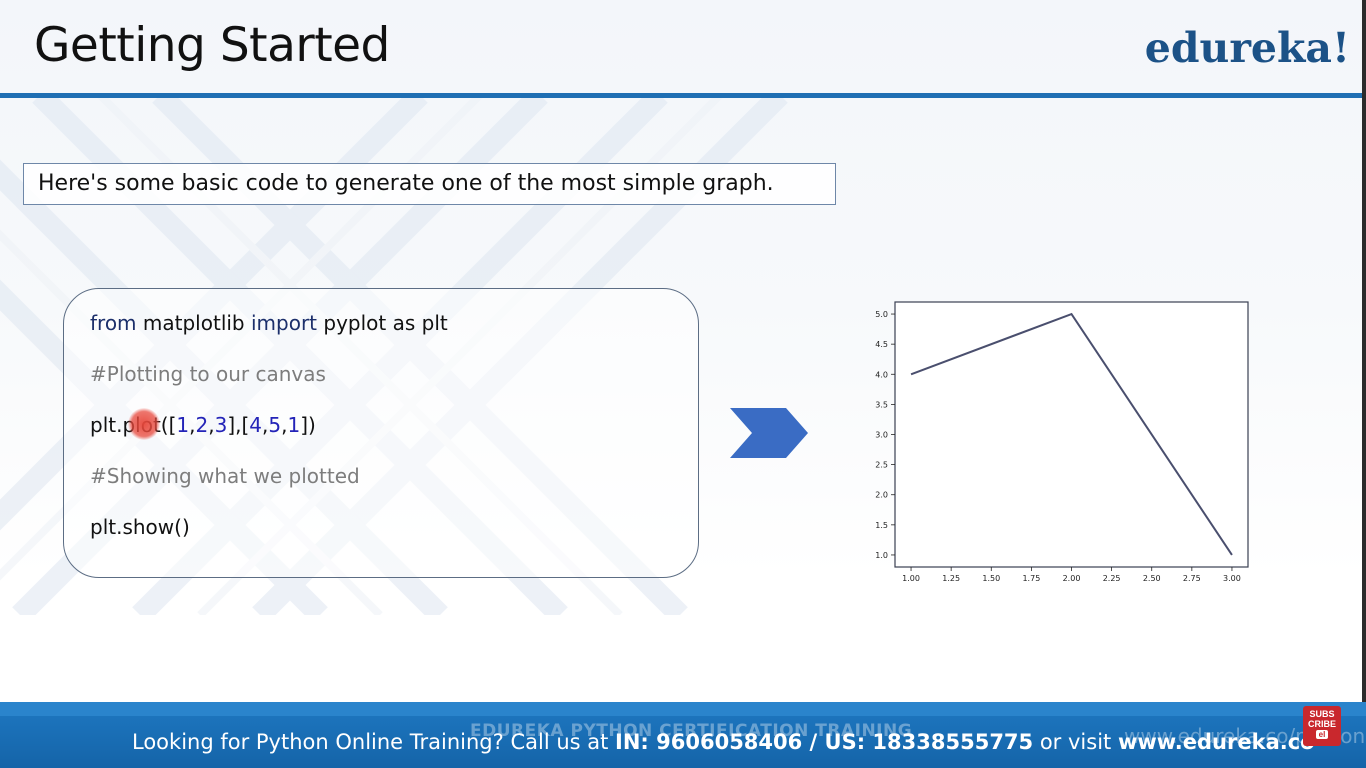 The image size is (1366, 768). What do you see at coordinates (275, 425) in the screenshot?
I see `code-number: 5` at bounding box center [275, 425].